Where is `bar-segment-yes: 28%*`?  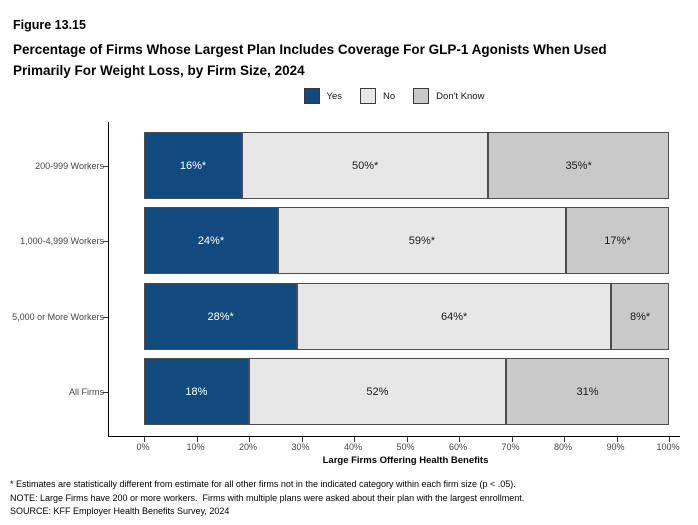 bar-segment-yes: 28%* is located at coordinates (221, 316).